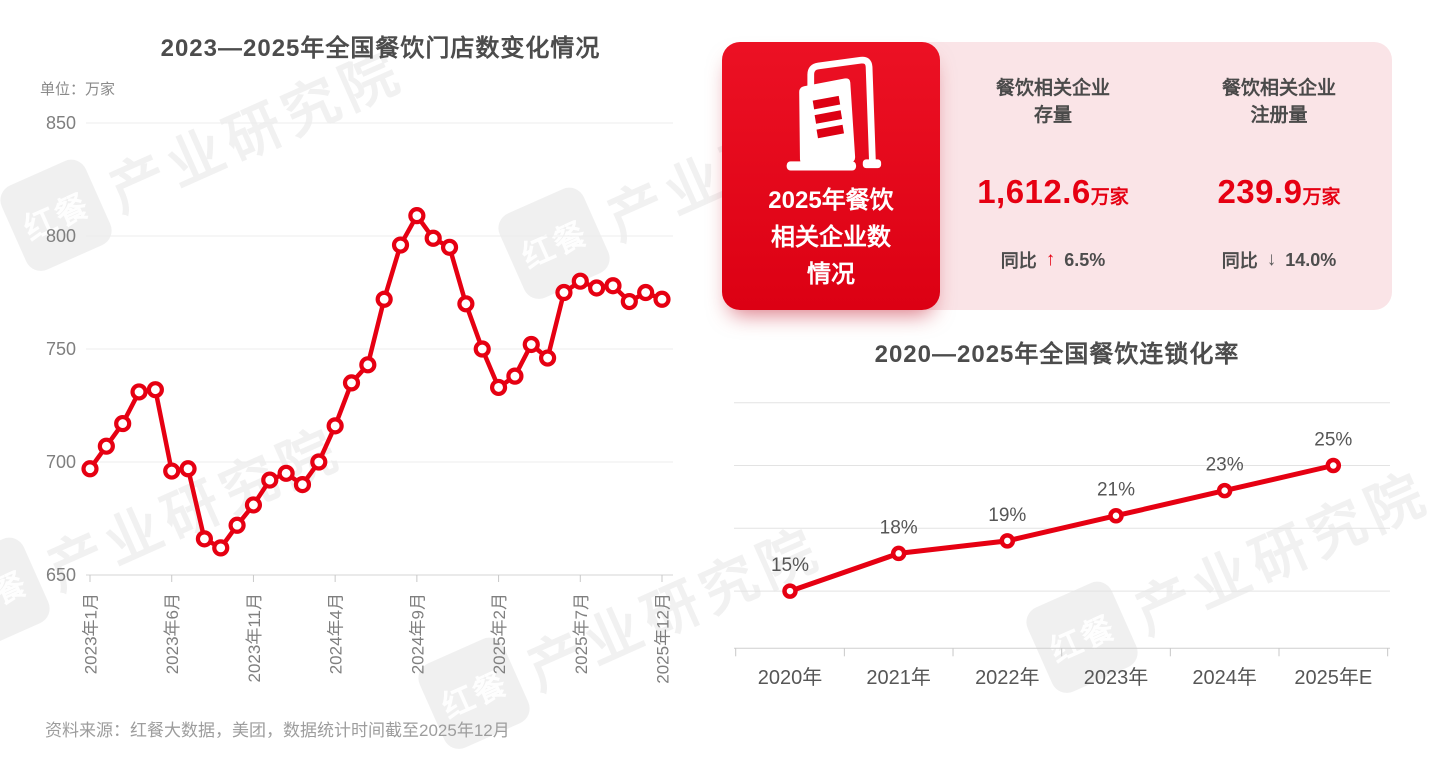 The width and height of the screenshot is (1439, 761). What do you see at coordinates (254, 637) in the screenshot?
I see `svg-text: 2023年11月` at bounding box center [254, 637].